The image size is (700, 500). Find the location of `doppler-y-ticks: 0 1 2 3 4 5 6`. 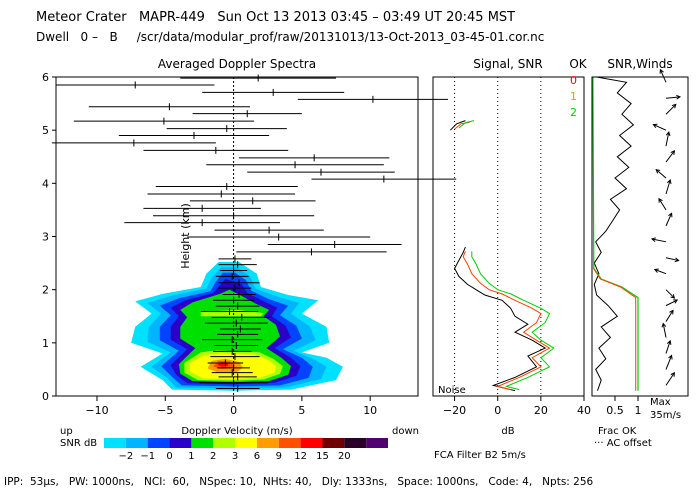

doppler-y-ticks: 0 1 2 3 4 5 6 is located at coordinates (49, 237).